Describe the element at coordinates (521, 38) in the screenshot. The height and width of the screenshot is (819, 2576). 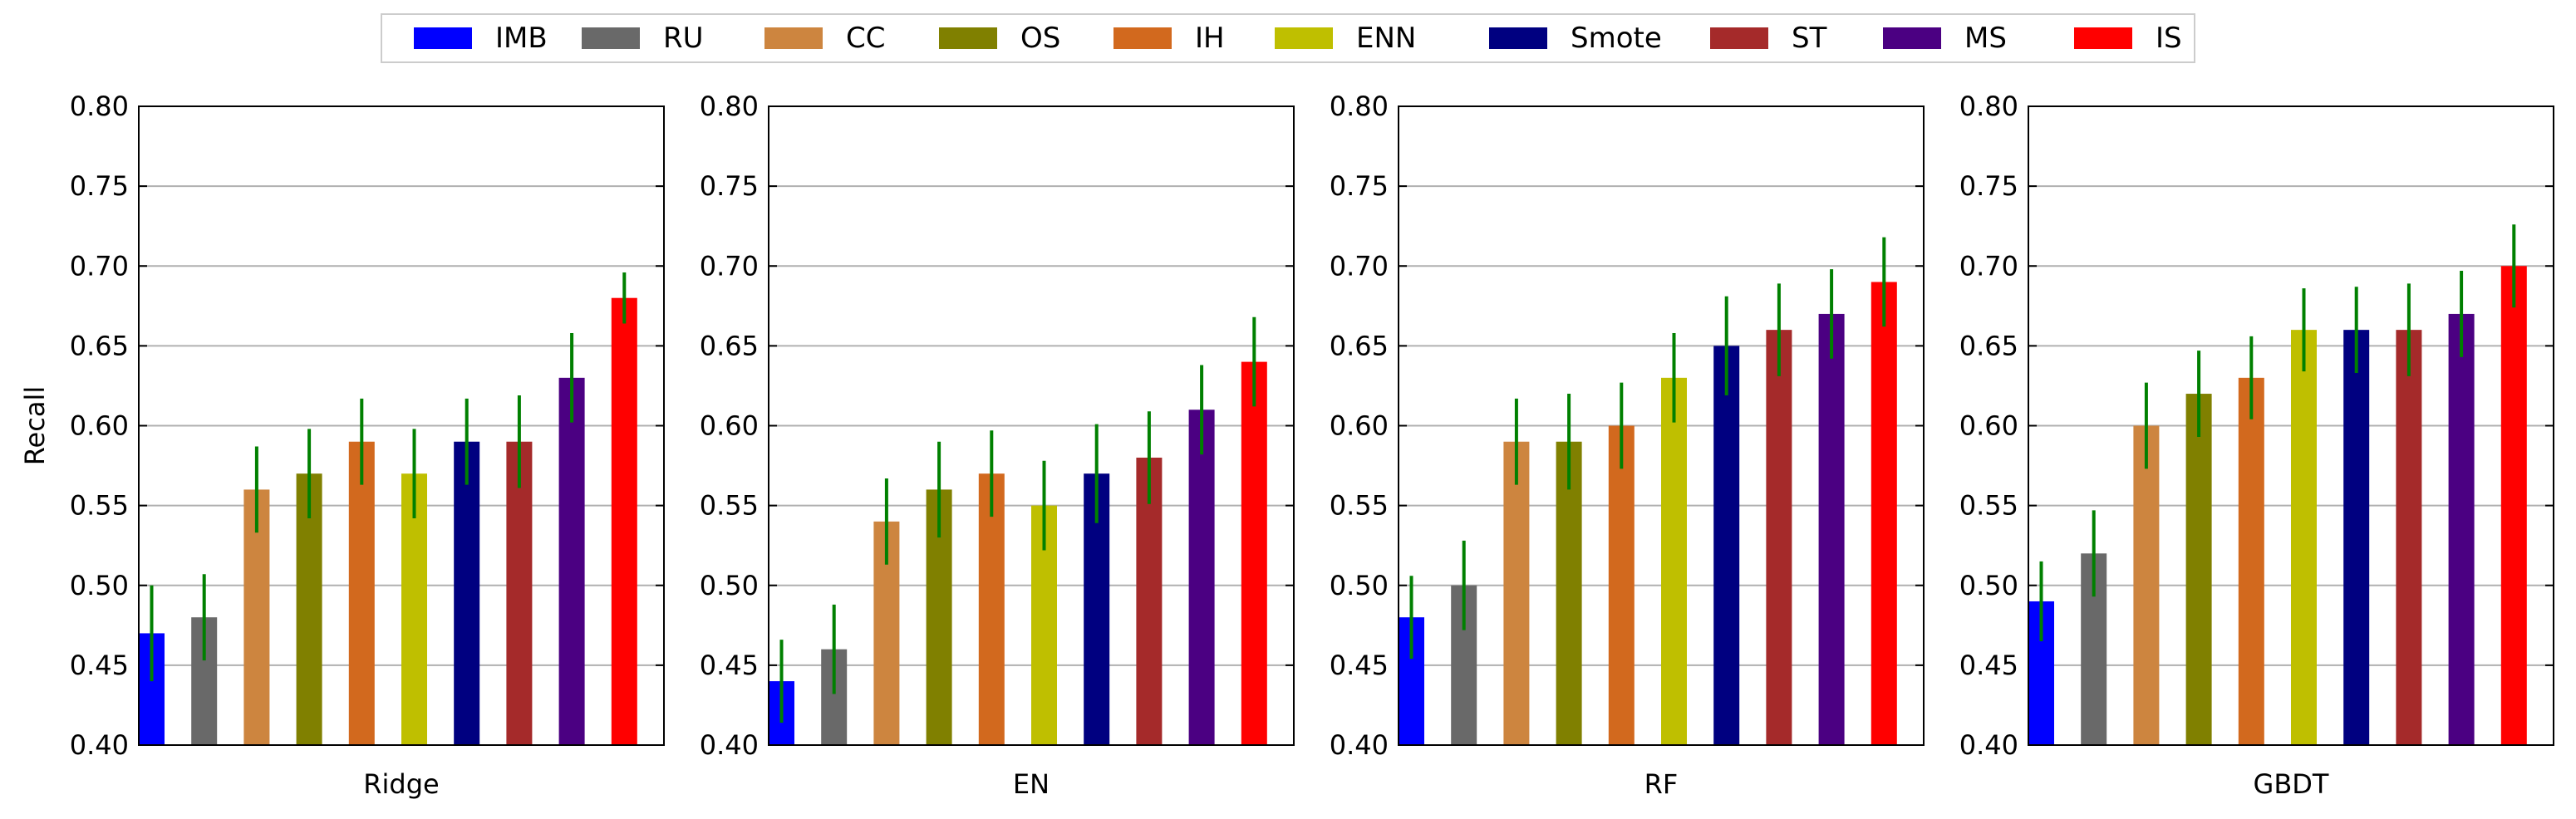
I see `legend-label-imb: IMB` at that location.